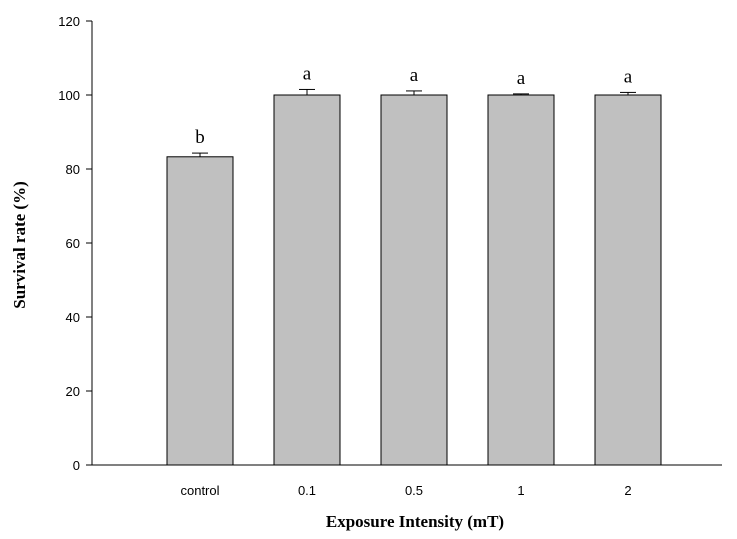 The image size is (737, 539). I want to click on x-axis-title: Exposure Intensity (mT), so click(415, 521).